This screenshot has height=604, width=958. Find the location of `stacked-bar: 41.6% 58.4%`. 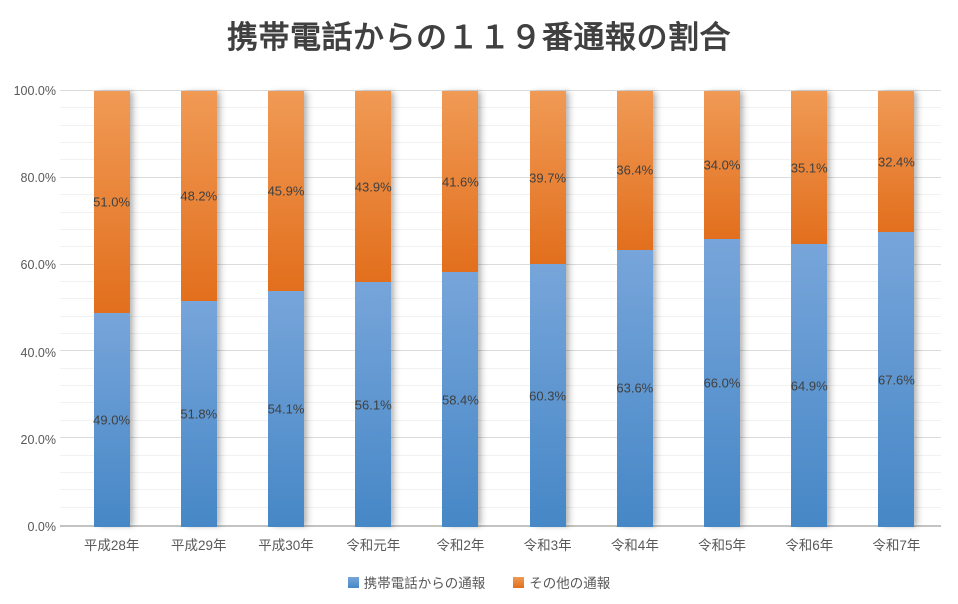

stacked-bar: 41.6% 58.4% is located at coordinates (460, 309).